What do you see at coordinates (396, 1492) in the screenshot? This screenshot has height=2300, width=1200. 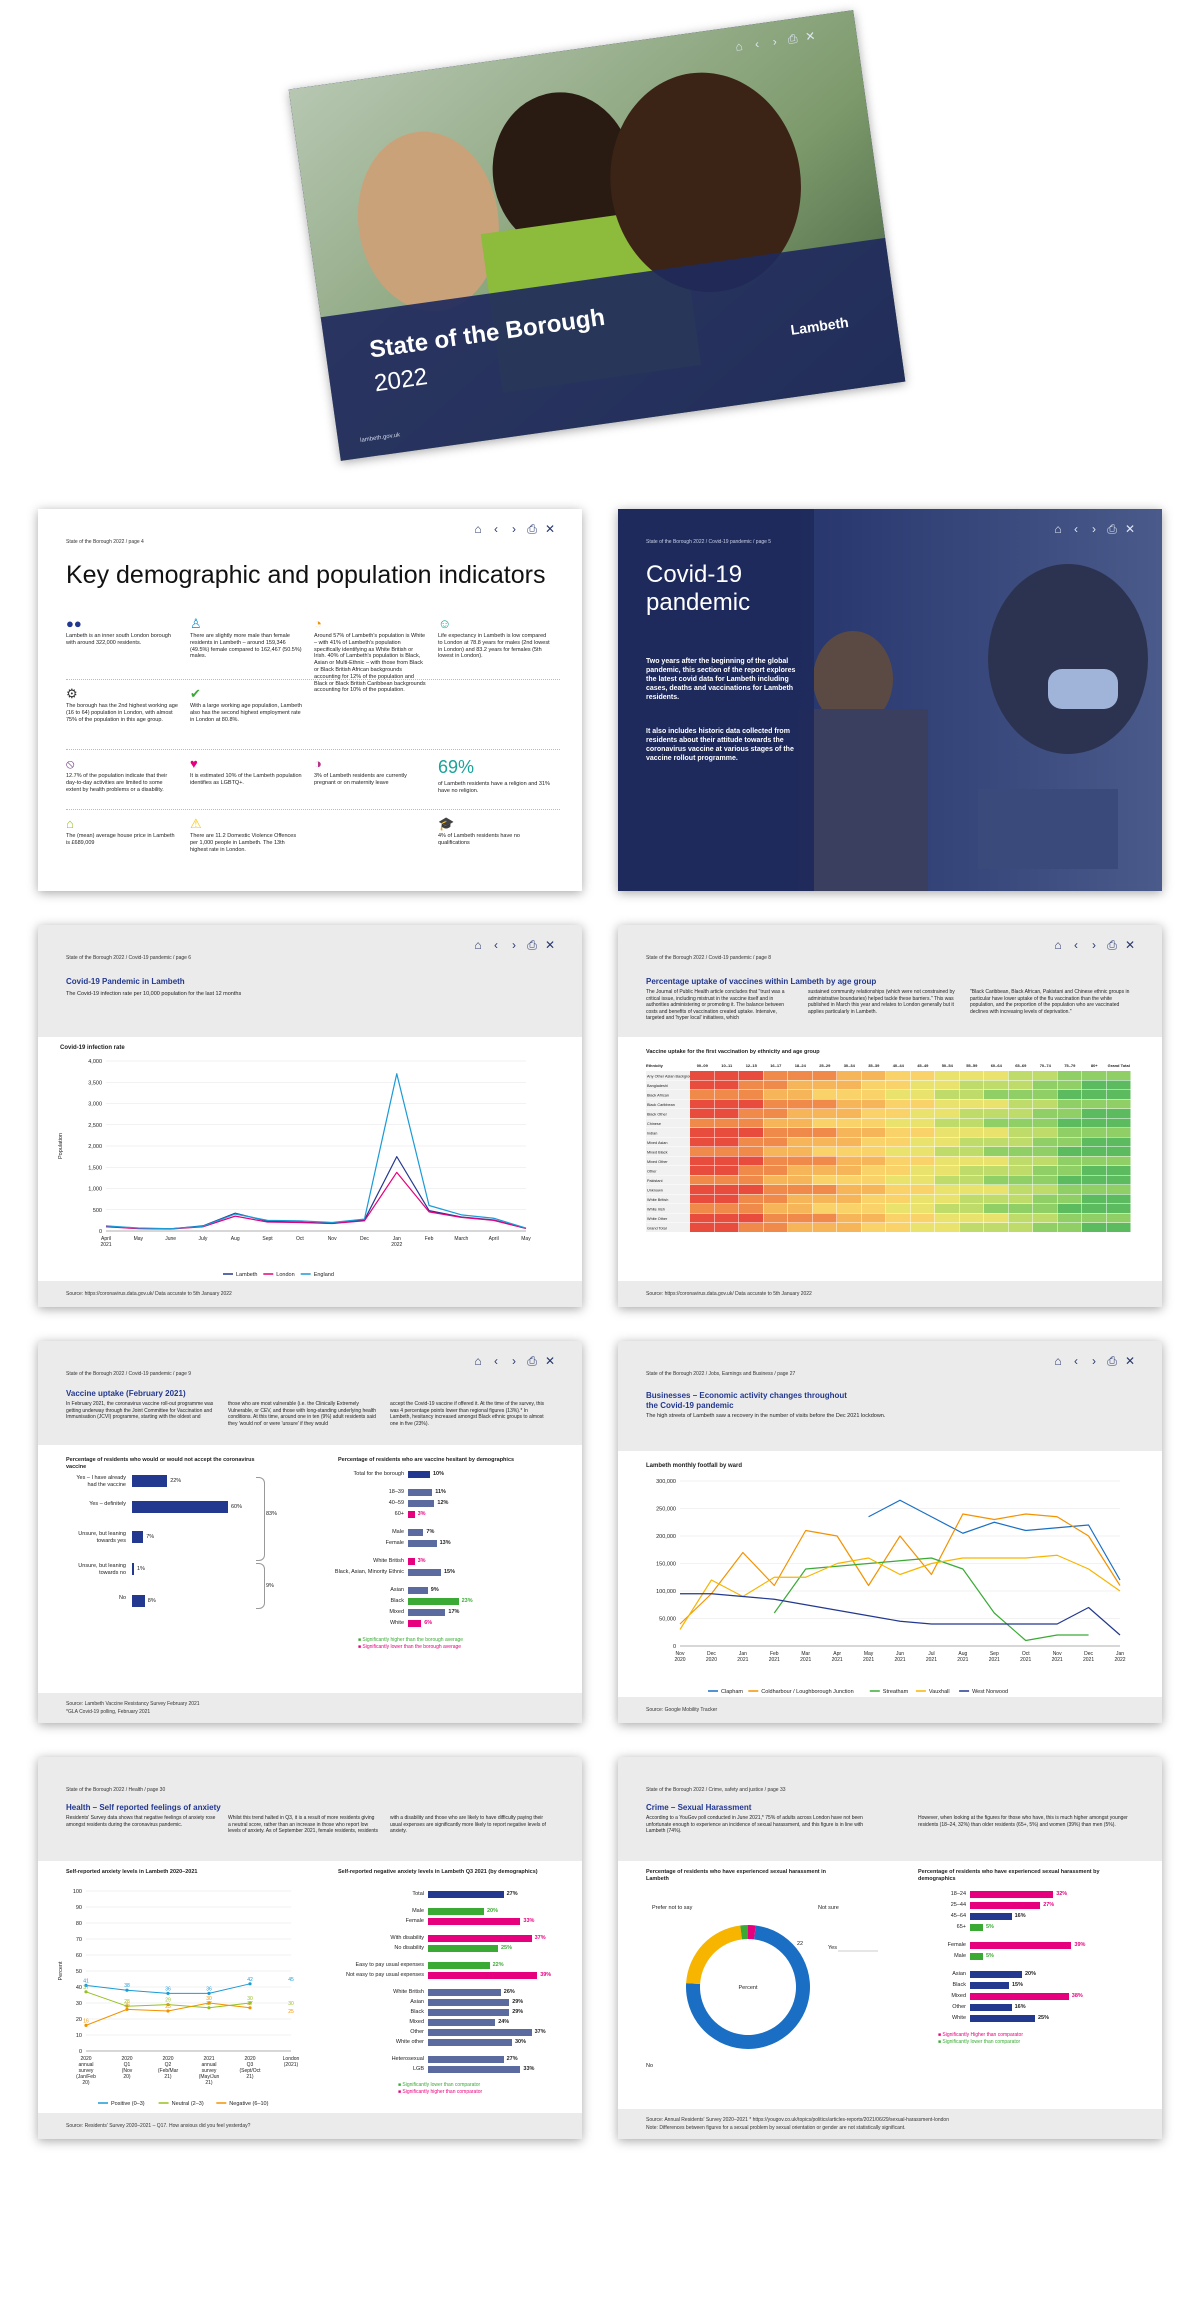 I see `bar-label: 18–39` at bounding box center [396, 1492].